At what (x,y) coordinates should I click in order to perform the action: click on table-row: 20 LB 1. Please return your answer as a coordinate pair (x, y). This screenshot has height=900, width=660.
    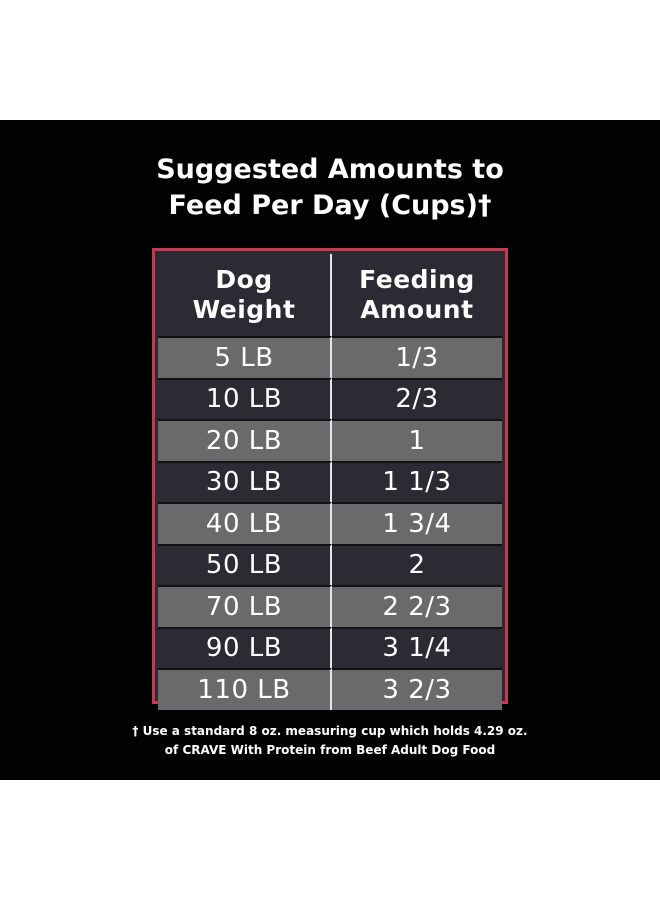
    Looking at the image, I should click on (330, 440).